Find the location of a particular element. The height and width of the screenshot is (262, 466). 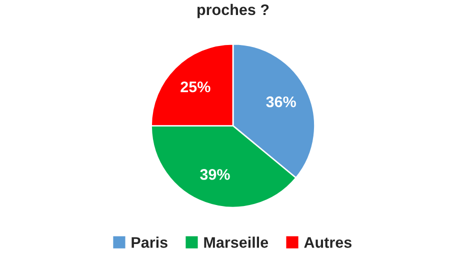

data-label: 39% is located at coordinates (215, 174).